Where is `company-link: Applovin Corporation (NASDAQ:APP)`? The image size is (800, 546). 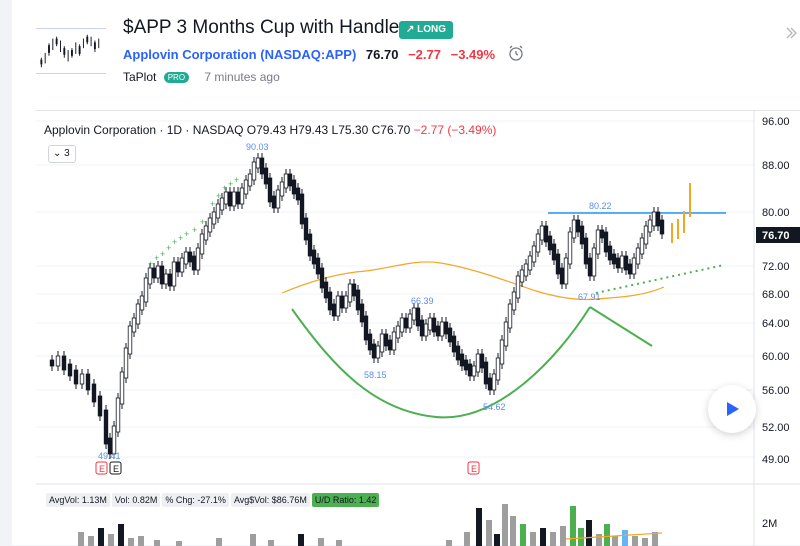 company-link: Applovin Corporation (NASDAQ:APP) is located at coordinates (239, 54).